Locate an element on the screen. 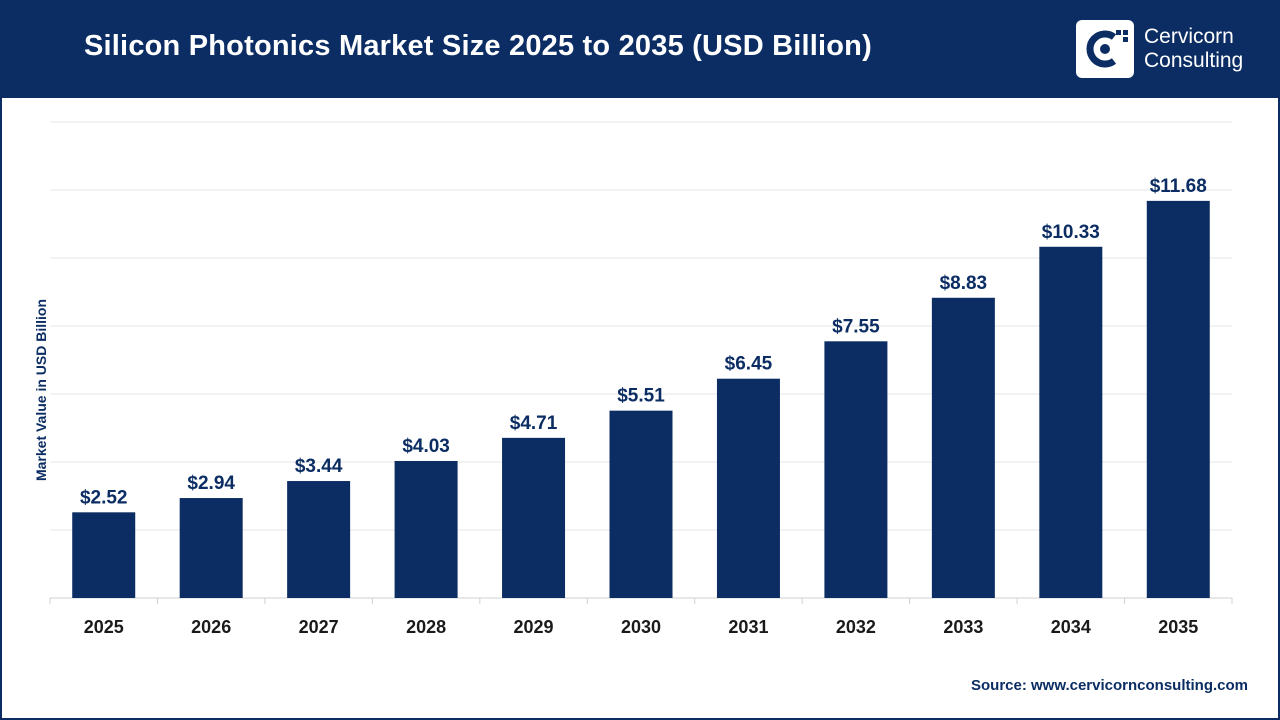  data-label: $8.83 is located at coordinates (964, 283).